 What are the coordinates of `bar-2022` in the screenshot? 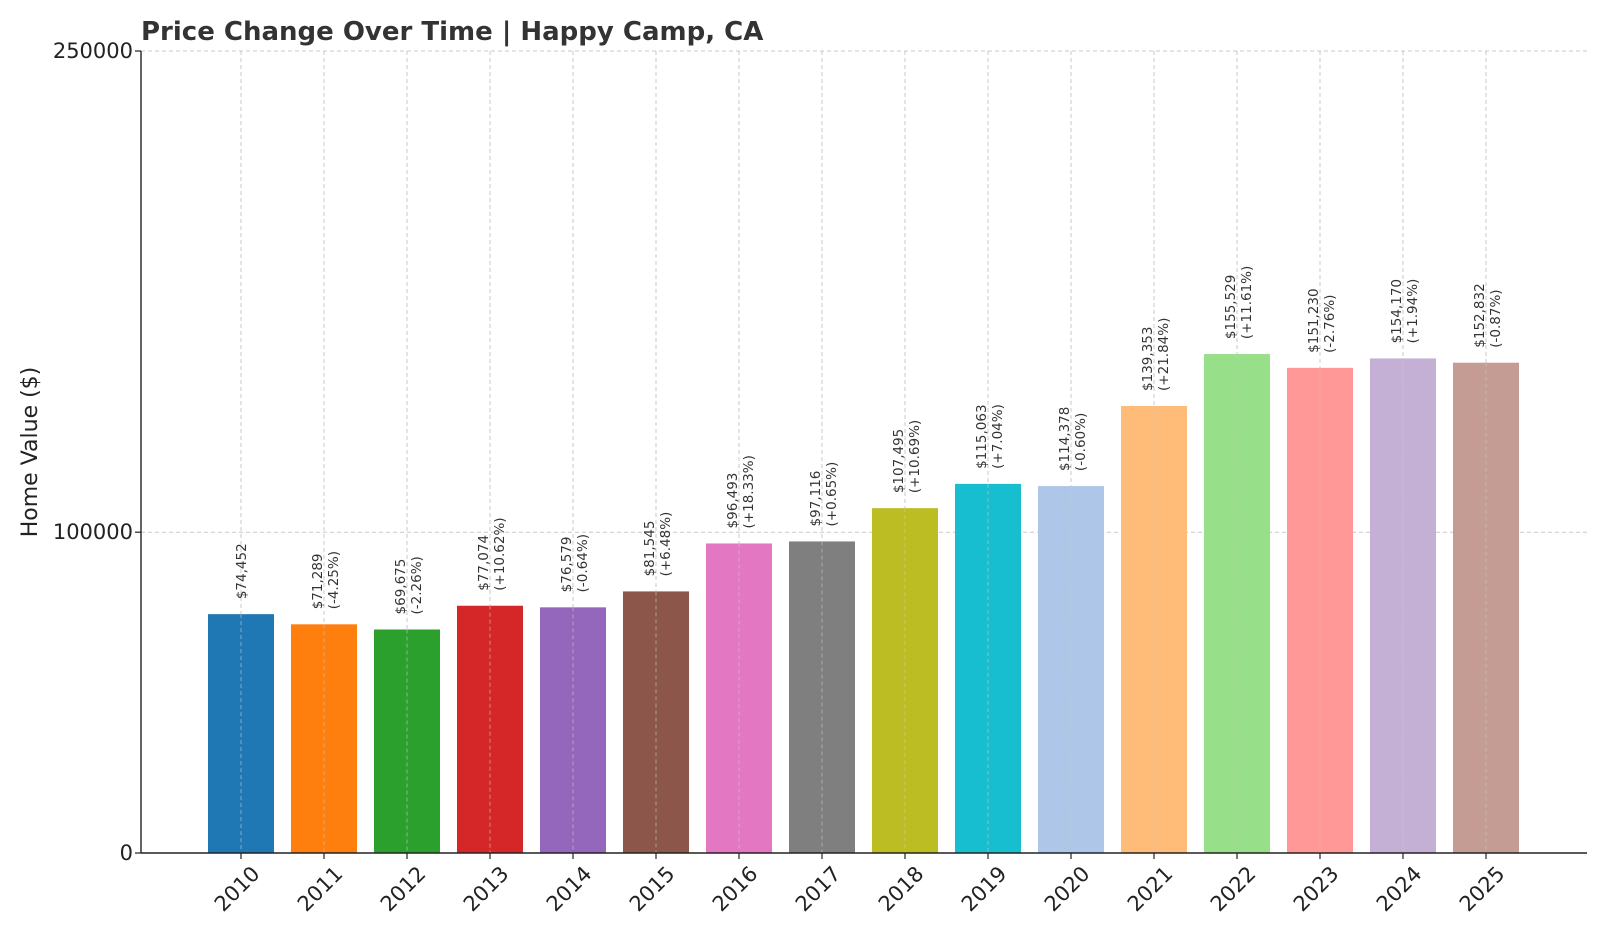 It's located at (1237, 603).